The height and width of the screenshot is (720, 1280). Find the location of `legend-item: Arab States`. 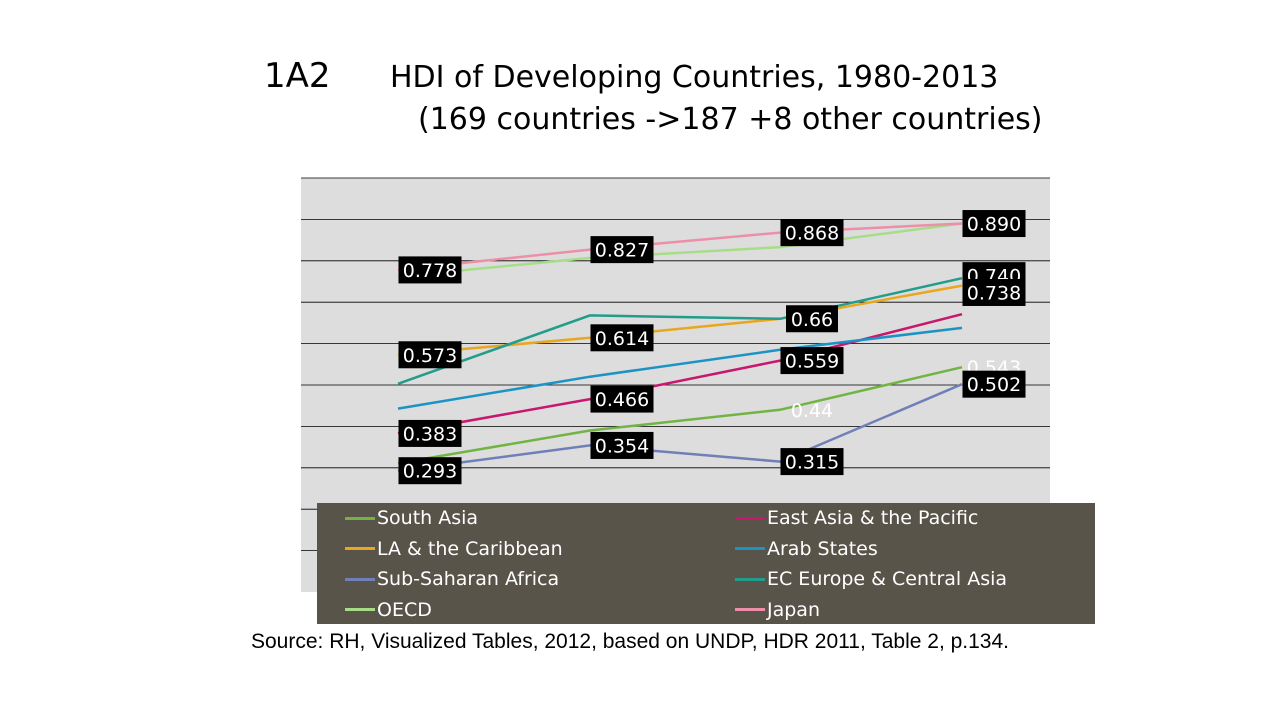

legend-item: Arab States is located at coordinates (806, 549).